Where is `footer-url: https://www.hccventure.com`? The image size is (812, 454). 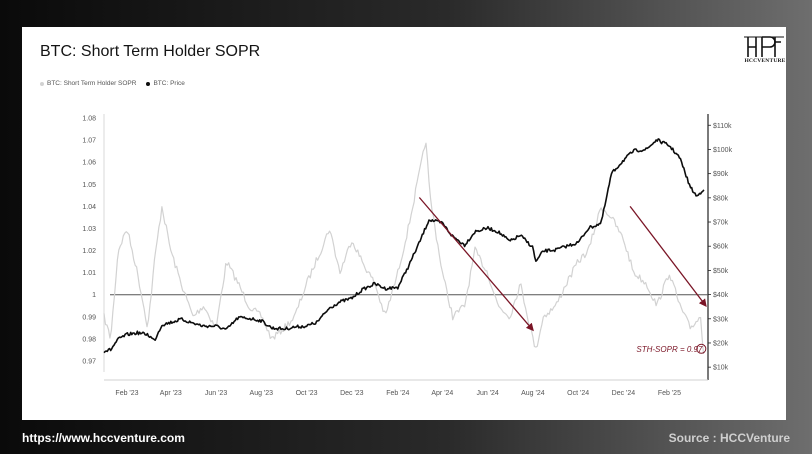 footer-url: https://www.hccventure.com is located at coordinates (103, 438).